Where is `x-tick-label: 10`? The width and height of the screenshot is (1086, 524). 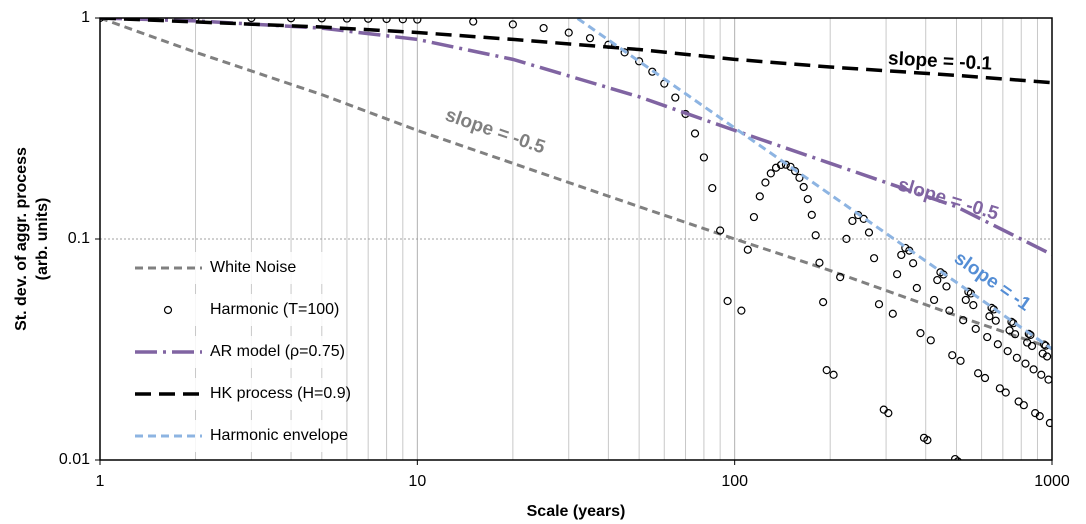
x-tick-label: 10 is located at coordinates (417, 481).